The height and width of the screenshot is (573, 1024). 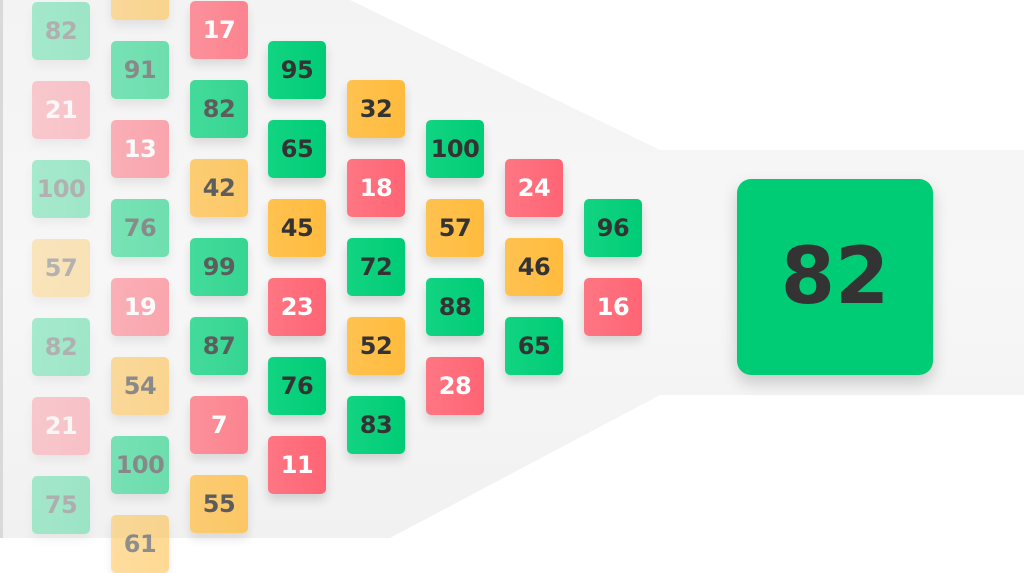 I want to click on number-tile: 72, so click(x=376, y=267).